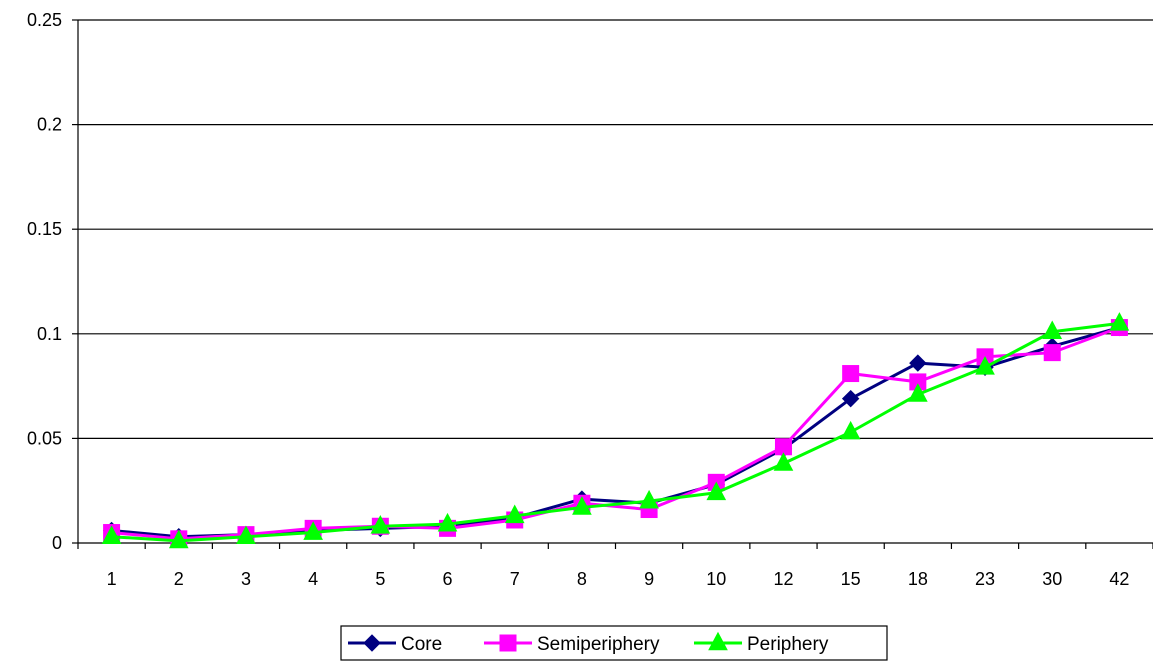  Describe the element at coordinates (851, 579) in the screenshot. I see `x-tick-label: 15` at that location.